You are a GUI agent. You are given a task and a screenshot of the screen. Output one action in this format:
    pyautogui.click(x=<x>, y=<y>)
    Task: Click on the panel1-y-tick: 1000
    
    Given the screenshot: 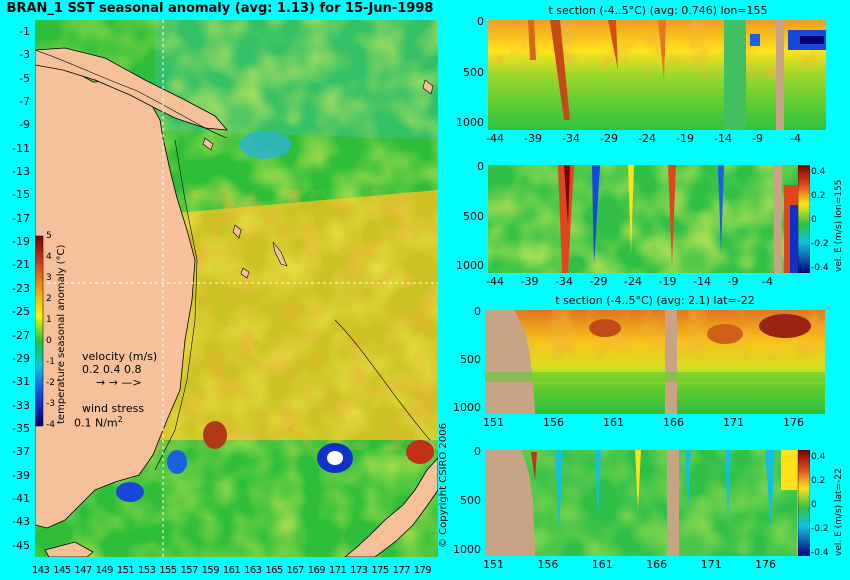 What is the action you would take?
    pyautogui.click(x=470, y=123)
    